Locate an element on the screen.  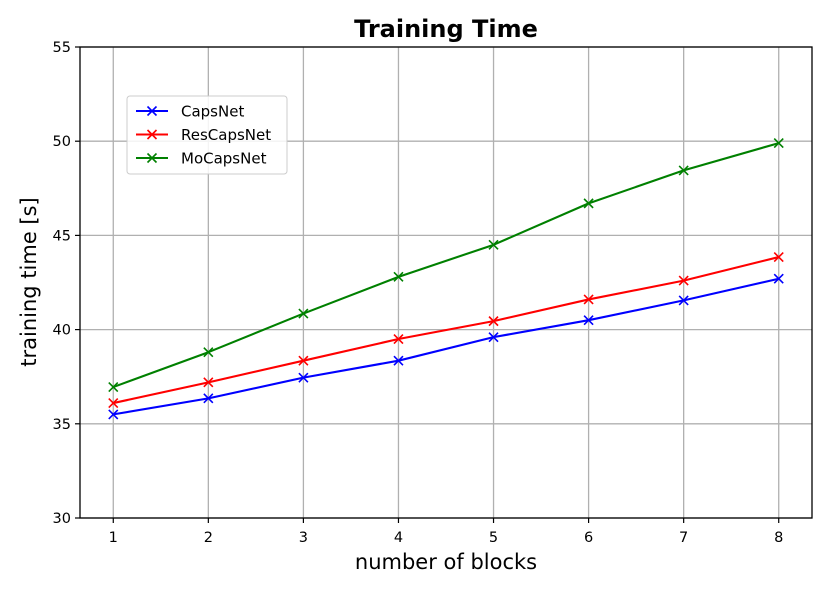
y-tick-label: 30 is located at coordinates (62, 519).